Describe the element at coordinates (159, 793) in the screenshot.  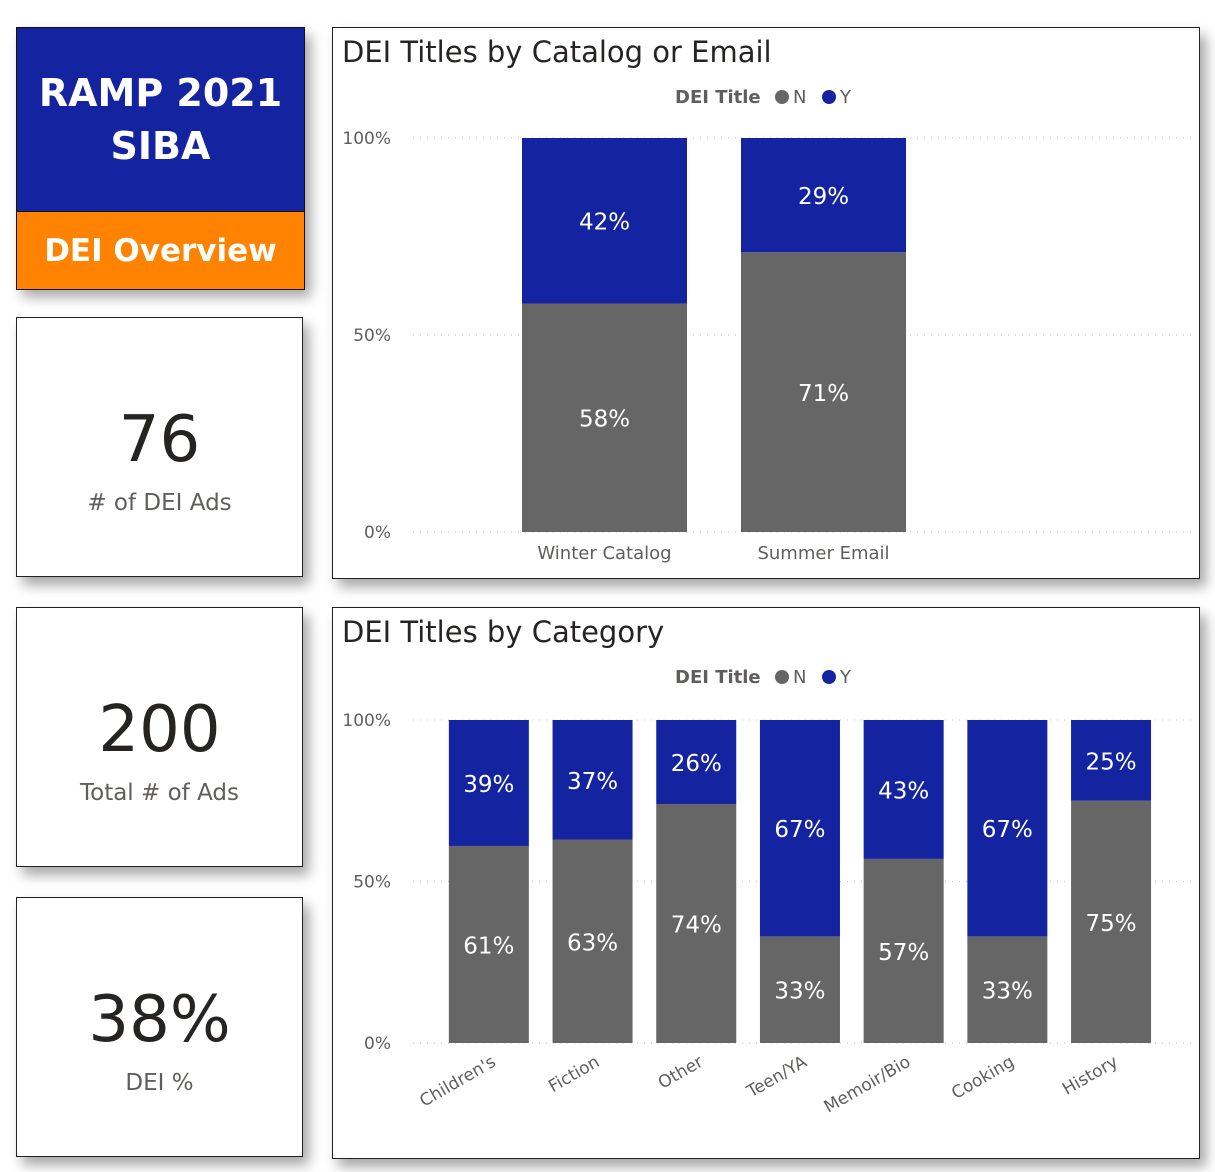
I see `kpi-label: Total # of Ads` at that location.